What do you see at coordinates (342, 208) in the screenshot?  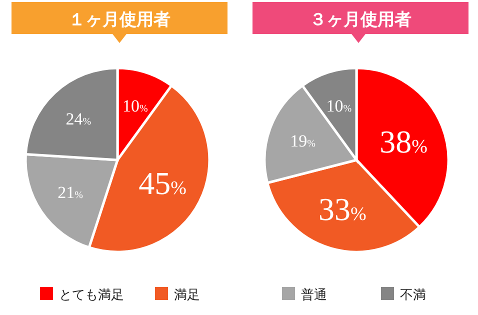 I see `data-label: 33%` at bounding box center [342, 208].